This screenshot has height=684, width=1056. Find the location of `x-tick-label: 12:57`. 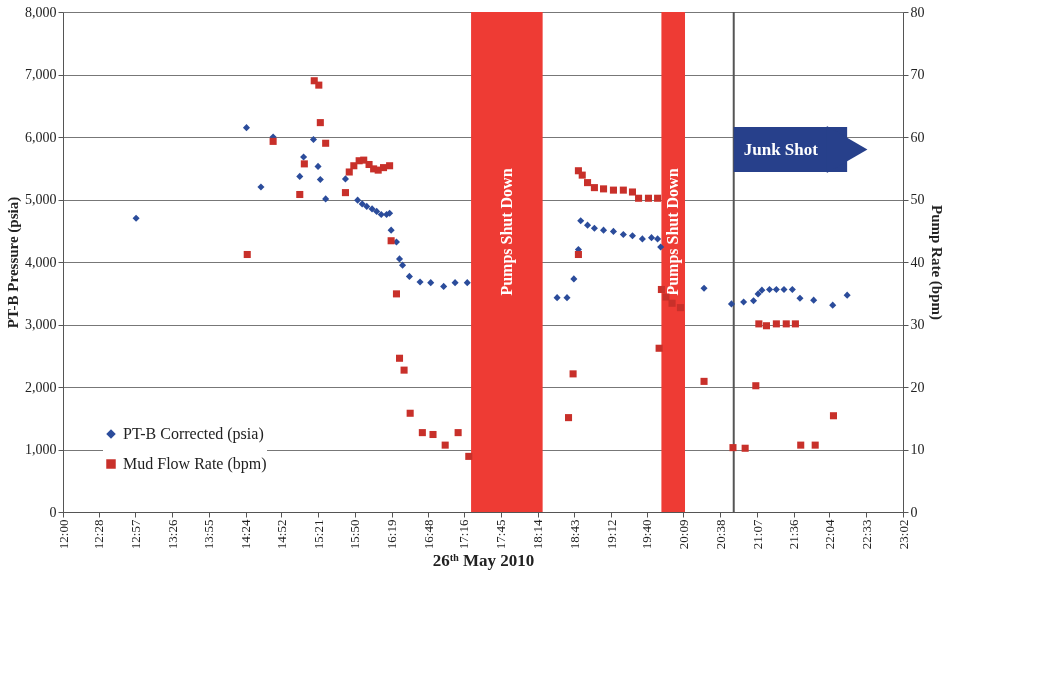

x-tick-label: 12:57 is located at coordinates (135, 534).